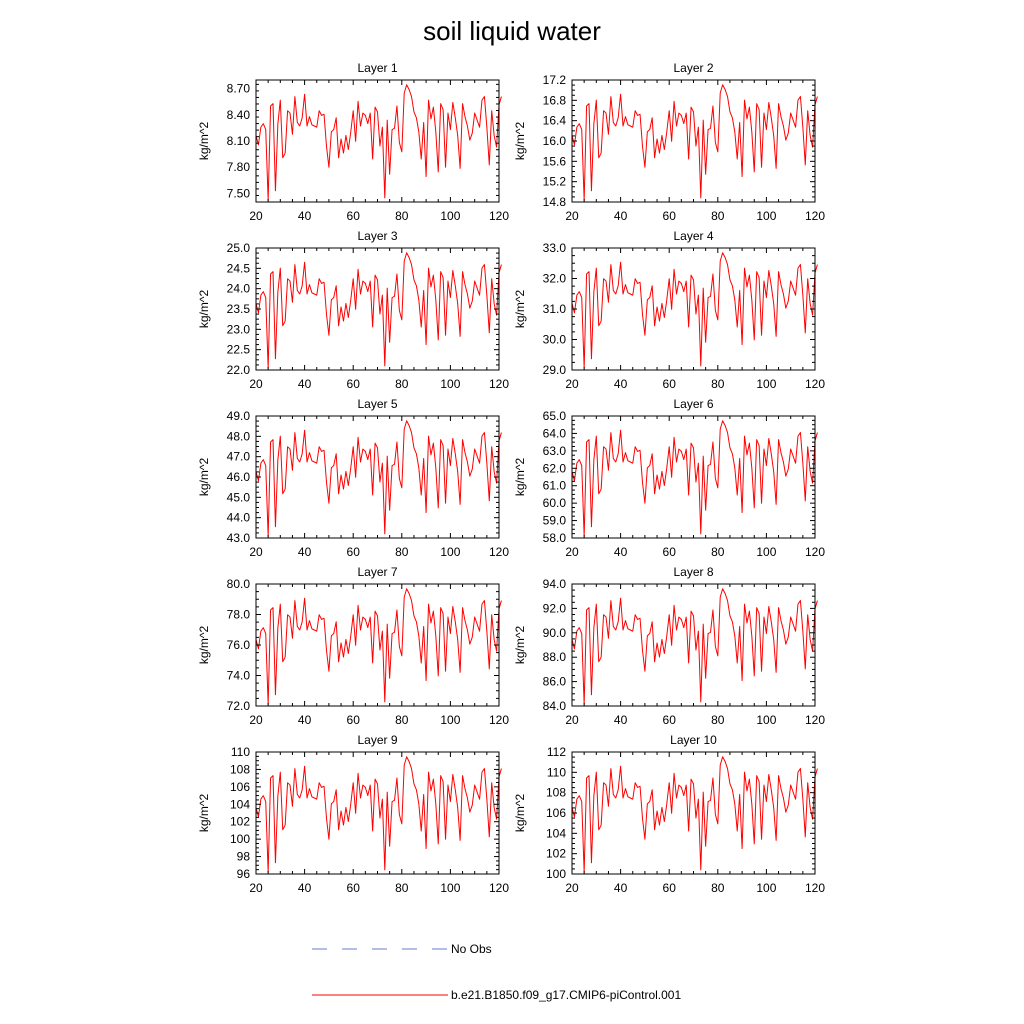 The image size is (1024, 1024). I want to click on y-tick-label: 88.0, so click(555, 657).